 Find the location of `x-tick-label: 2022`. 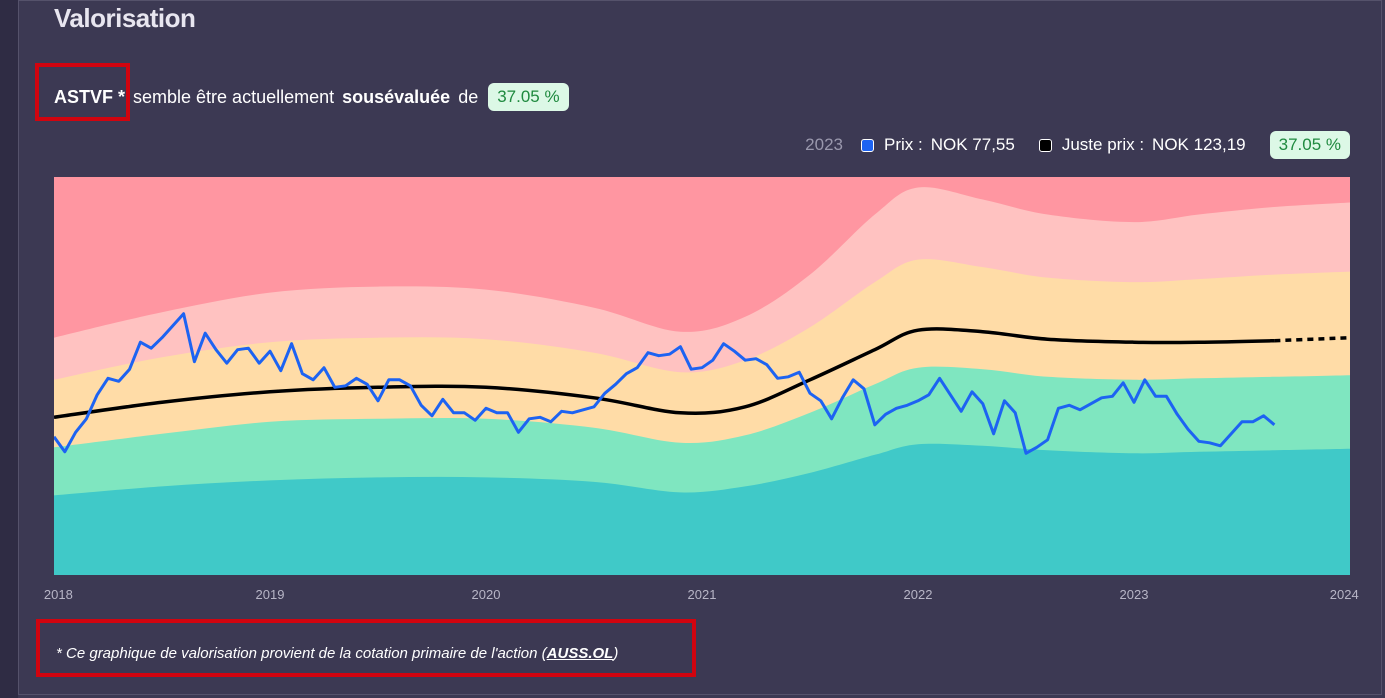

x-tick-label: 2022 is located at coordinates (918, 594).